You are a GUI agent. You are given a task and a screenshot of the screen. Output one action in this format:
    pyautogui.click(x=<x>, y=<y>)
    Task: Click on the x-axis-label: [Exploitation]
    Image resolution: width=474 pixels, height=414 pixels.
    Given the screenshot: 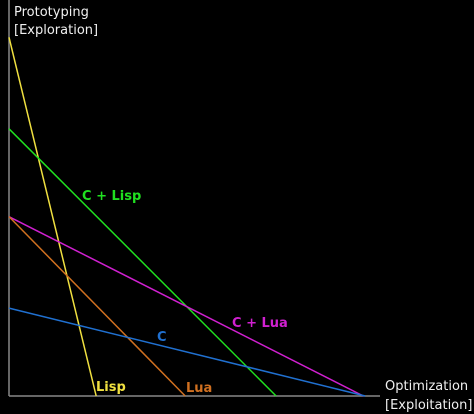 What is the action you would take?
    pyautogui.click(x=428, y=405)
    